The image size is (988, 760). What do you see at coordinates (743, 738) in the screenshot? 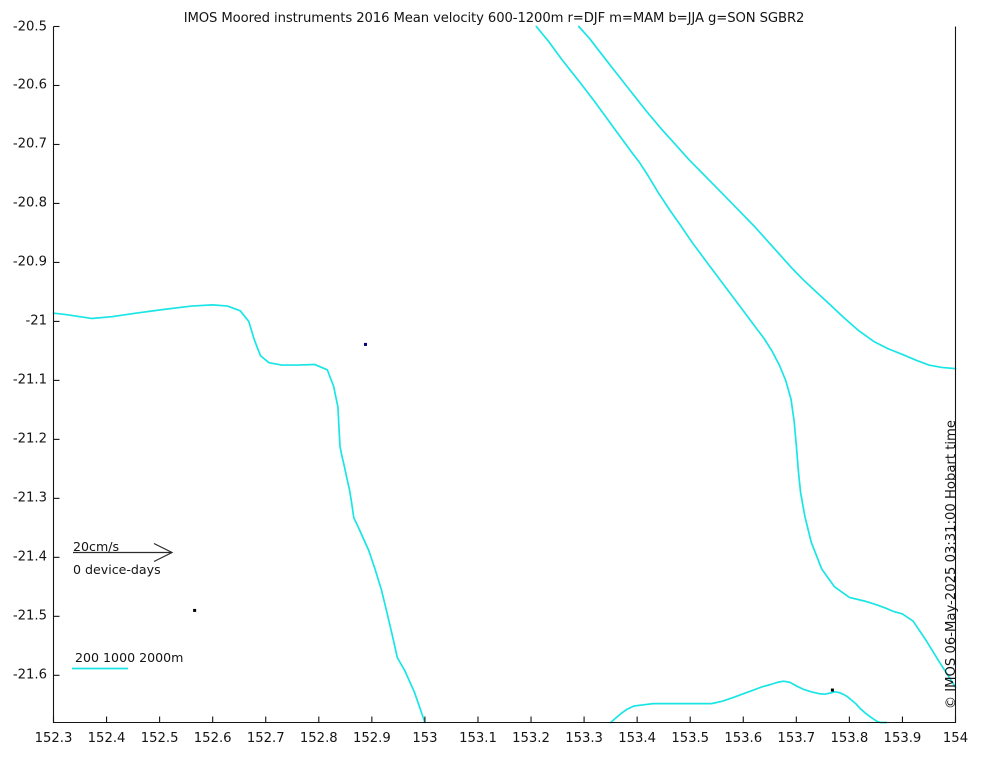
I see `x-axis-tick-label: 153.6` at bounding box center [743, 738].